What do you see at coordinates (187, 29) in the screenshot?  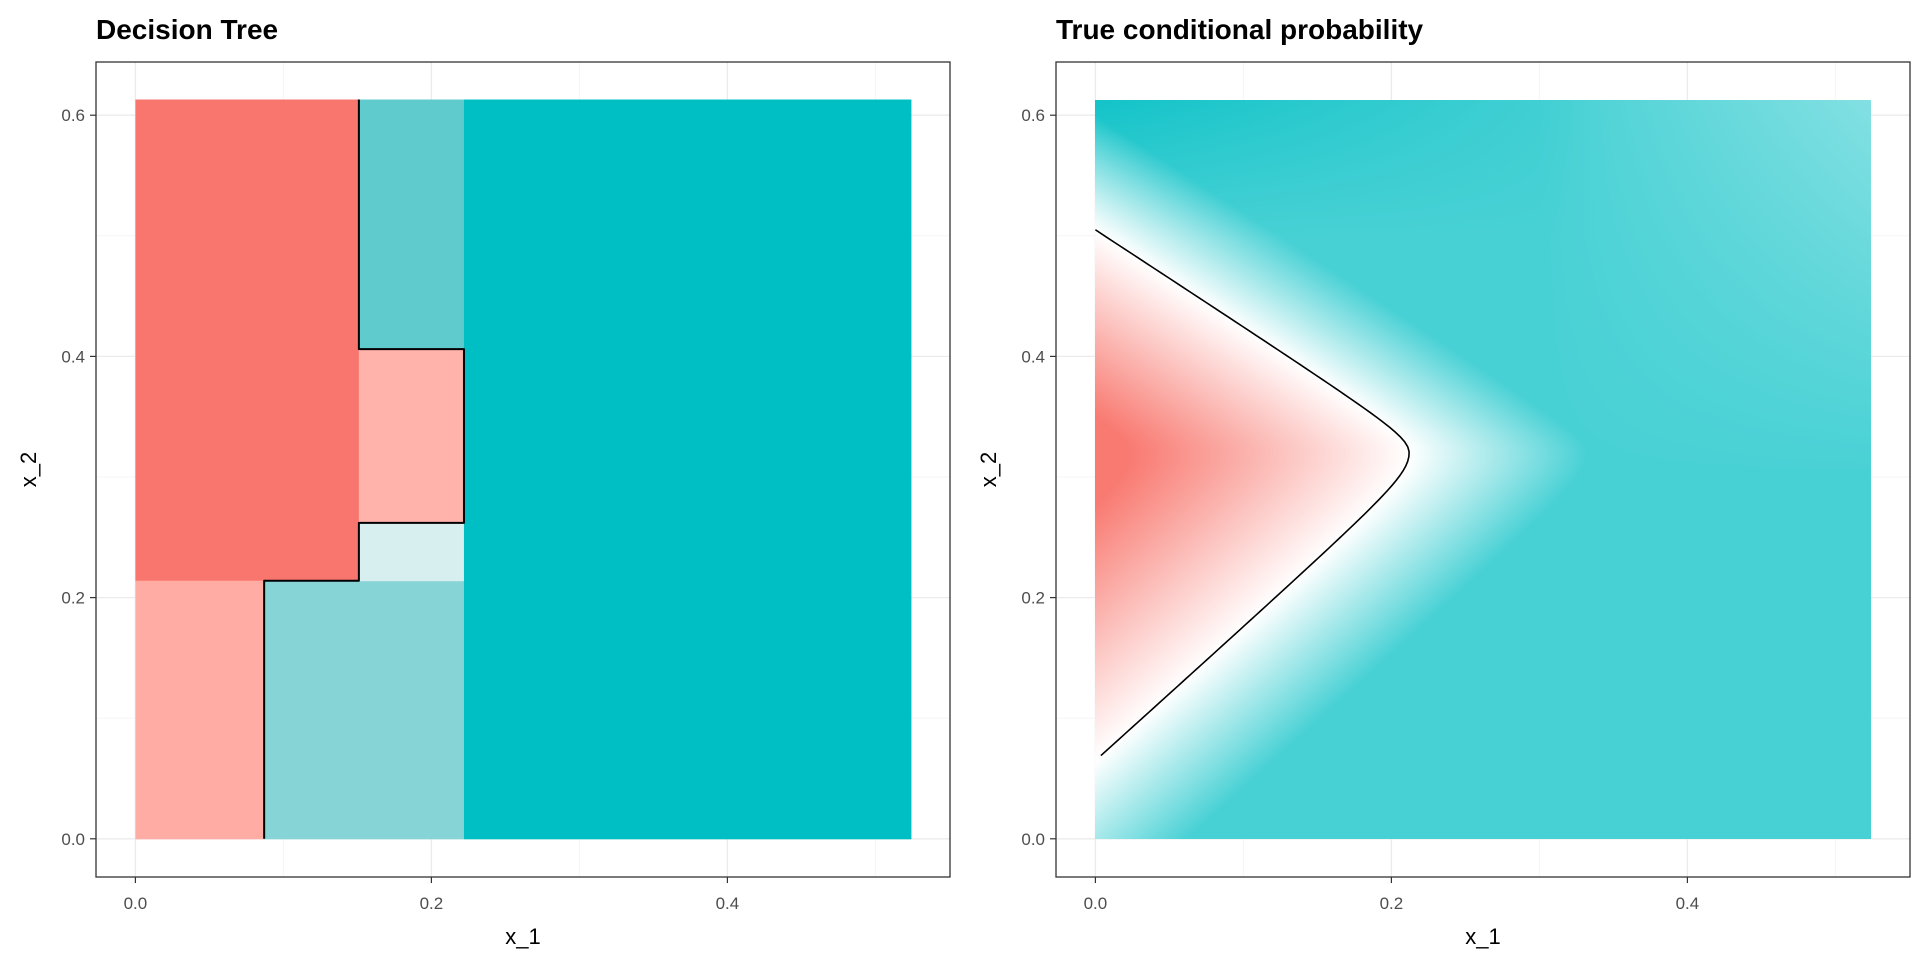 I see `chart-title: Decision Tree` at bounding box center [187, 29].